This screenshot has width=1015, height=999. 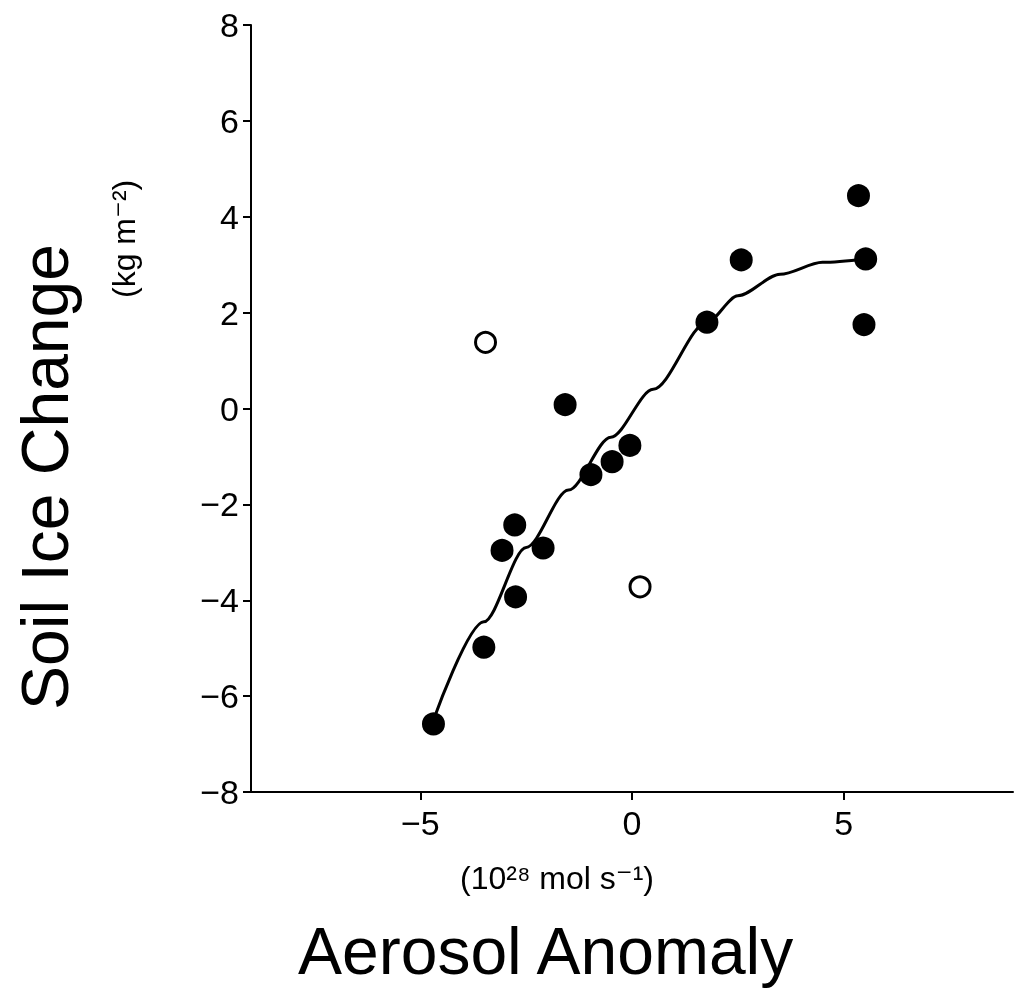 I want to click on y-tick-label: −4, so click(x=219, y=600).